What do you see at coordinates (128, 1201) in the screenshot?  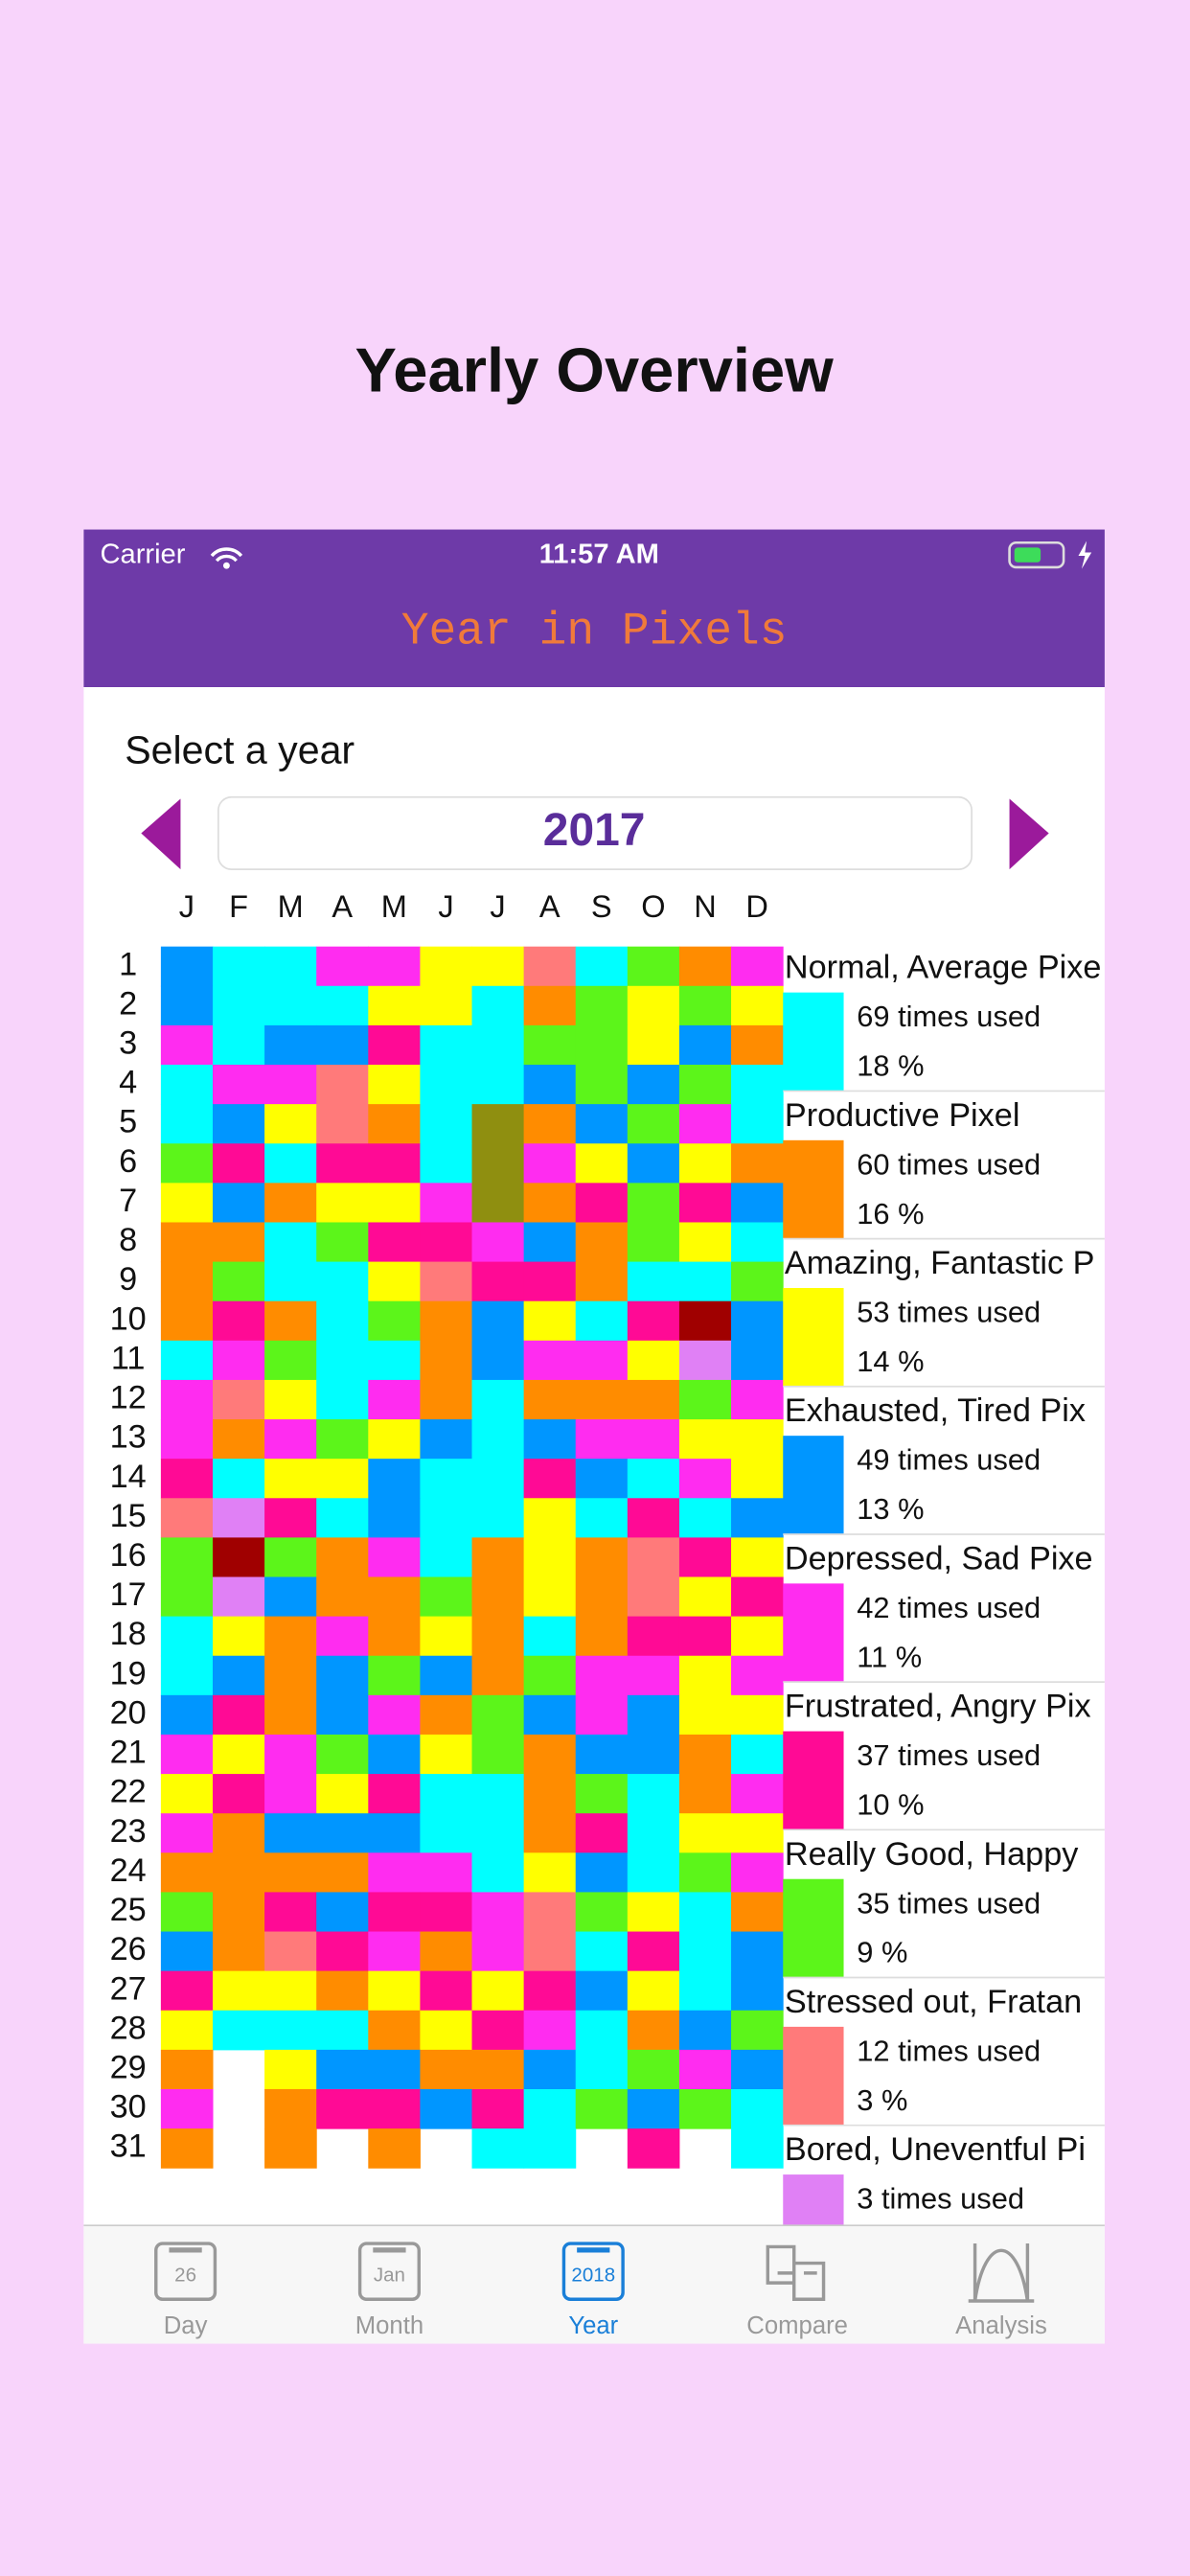 I see `day-label: 7` at bounding box center [128, 1201].